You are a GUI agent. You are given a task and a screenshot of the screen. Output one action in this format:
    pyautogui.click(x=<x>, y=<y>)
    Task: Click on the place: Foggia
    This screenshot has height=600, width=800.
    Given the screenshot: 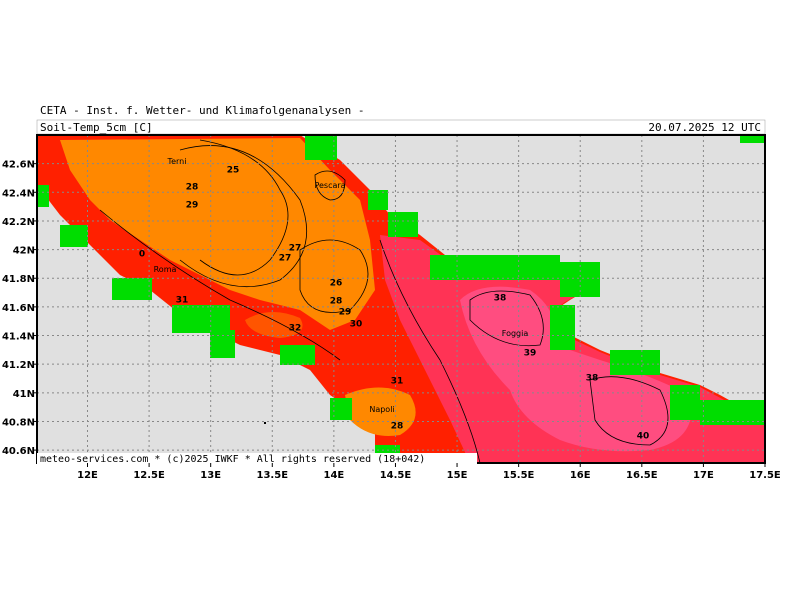 What is the action you would take?
    pyautogui.click(x=515, y=333)
    